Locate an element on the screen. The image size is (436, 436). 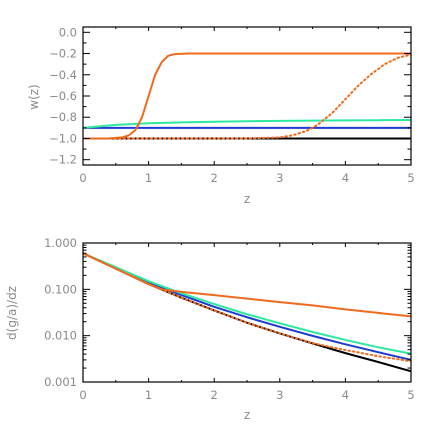
panel2-xtick-label: 4 is located at coordinates (345, 395).